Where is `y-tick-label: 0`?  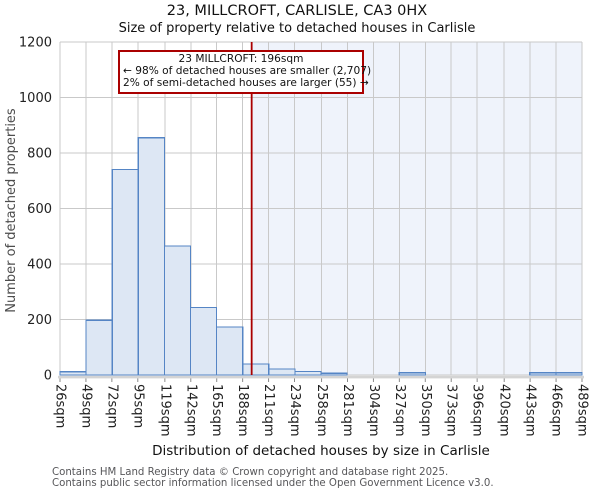
y-tick-label: 0 is located at coordinates (48, 376).